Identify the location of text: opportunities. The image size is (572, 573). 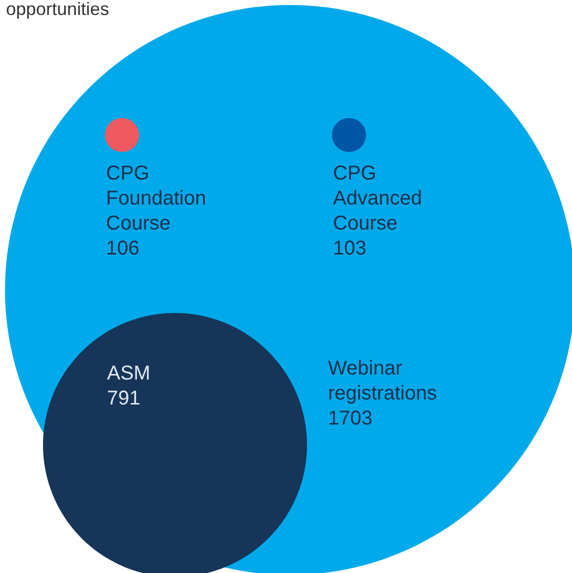
(58, 9).